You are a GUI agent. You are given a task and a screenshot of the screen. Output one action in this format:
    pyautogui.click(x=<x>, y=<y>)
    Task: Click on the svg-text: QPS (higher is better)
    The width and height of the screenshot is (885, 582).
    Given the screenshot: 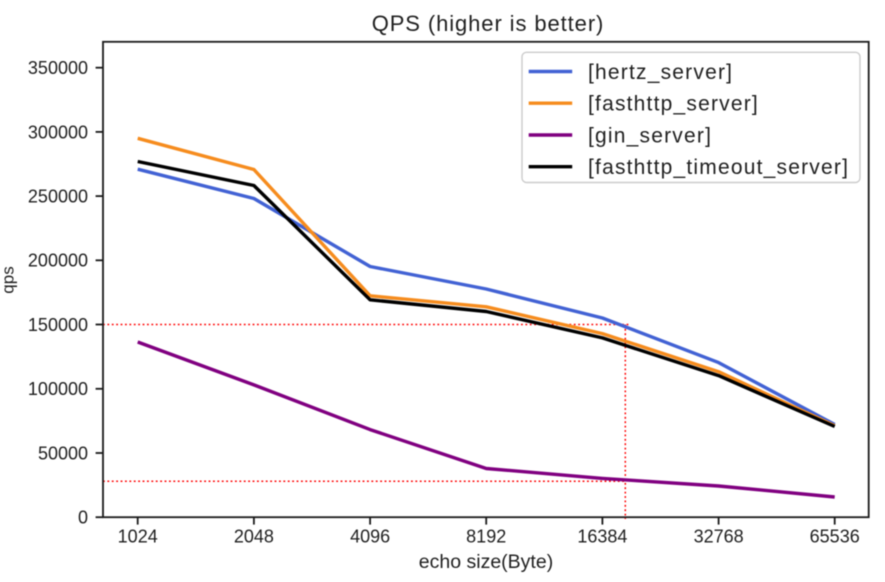 What is the action you would take?
    pyautogui.click(x=488, y=23)
    